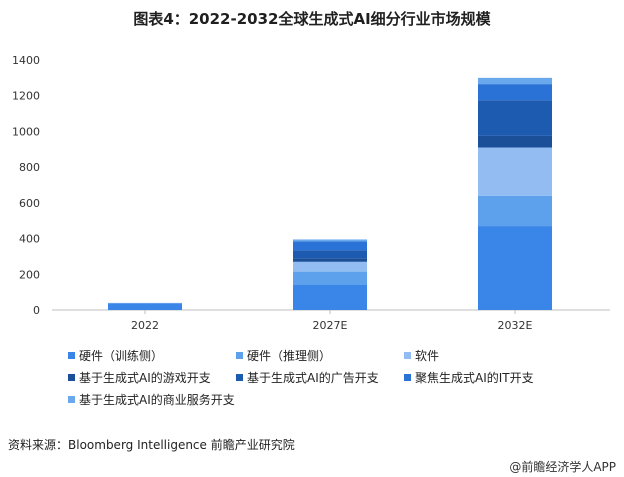  I want to click on source-note: 资料来源：Bloomberg Intelligence 前瞻产业研究院, so click(151, 445).